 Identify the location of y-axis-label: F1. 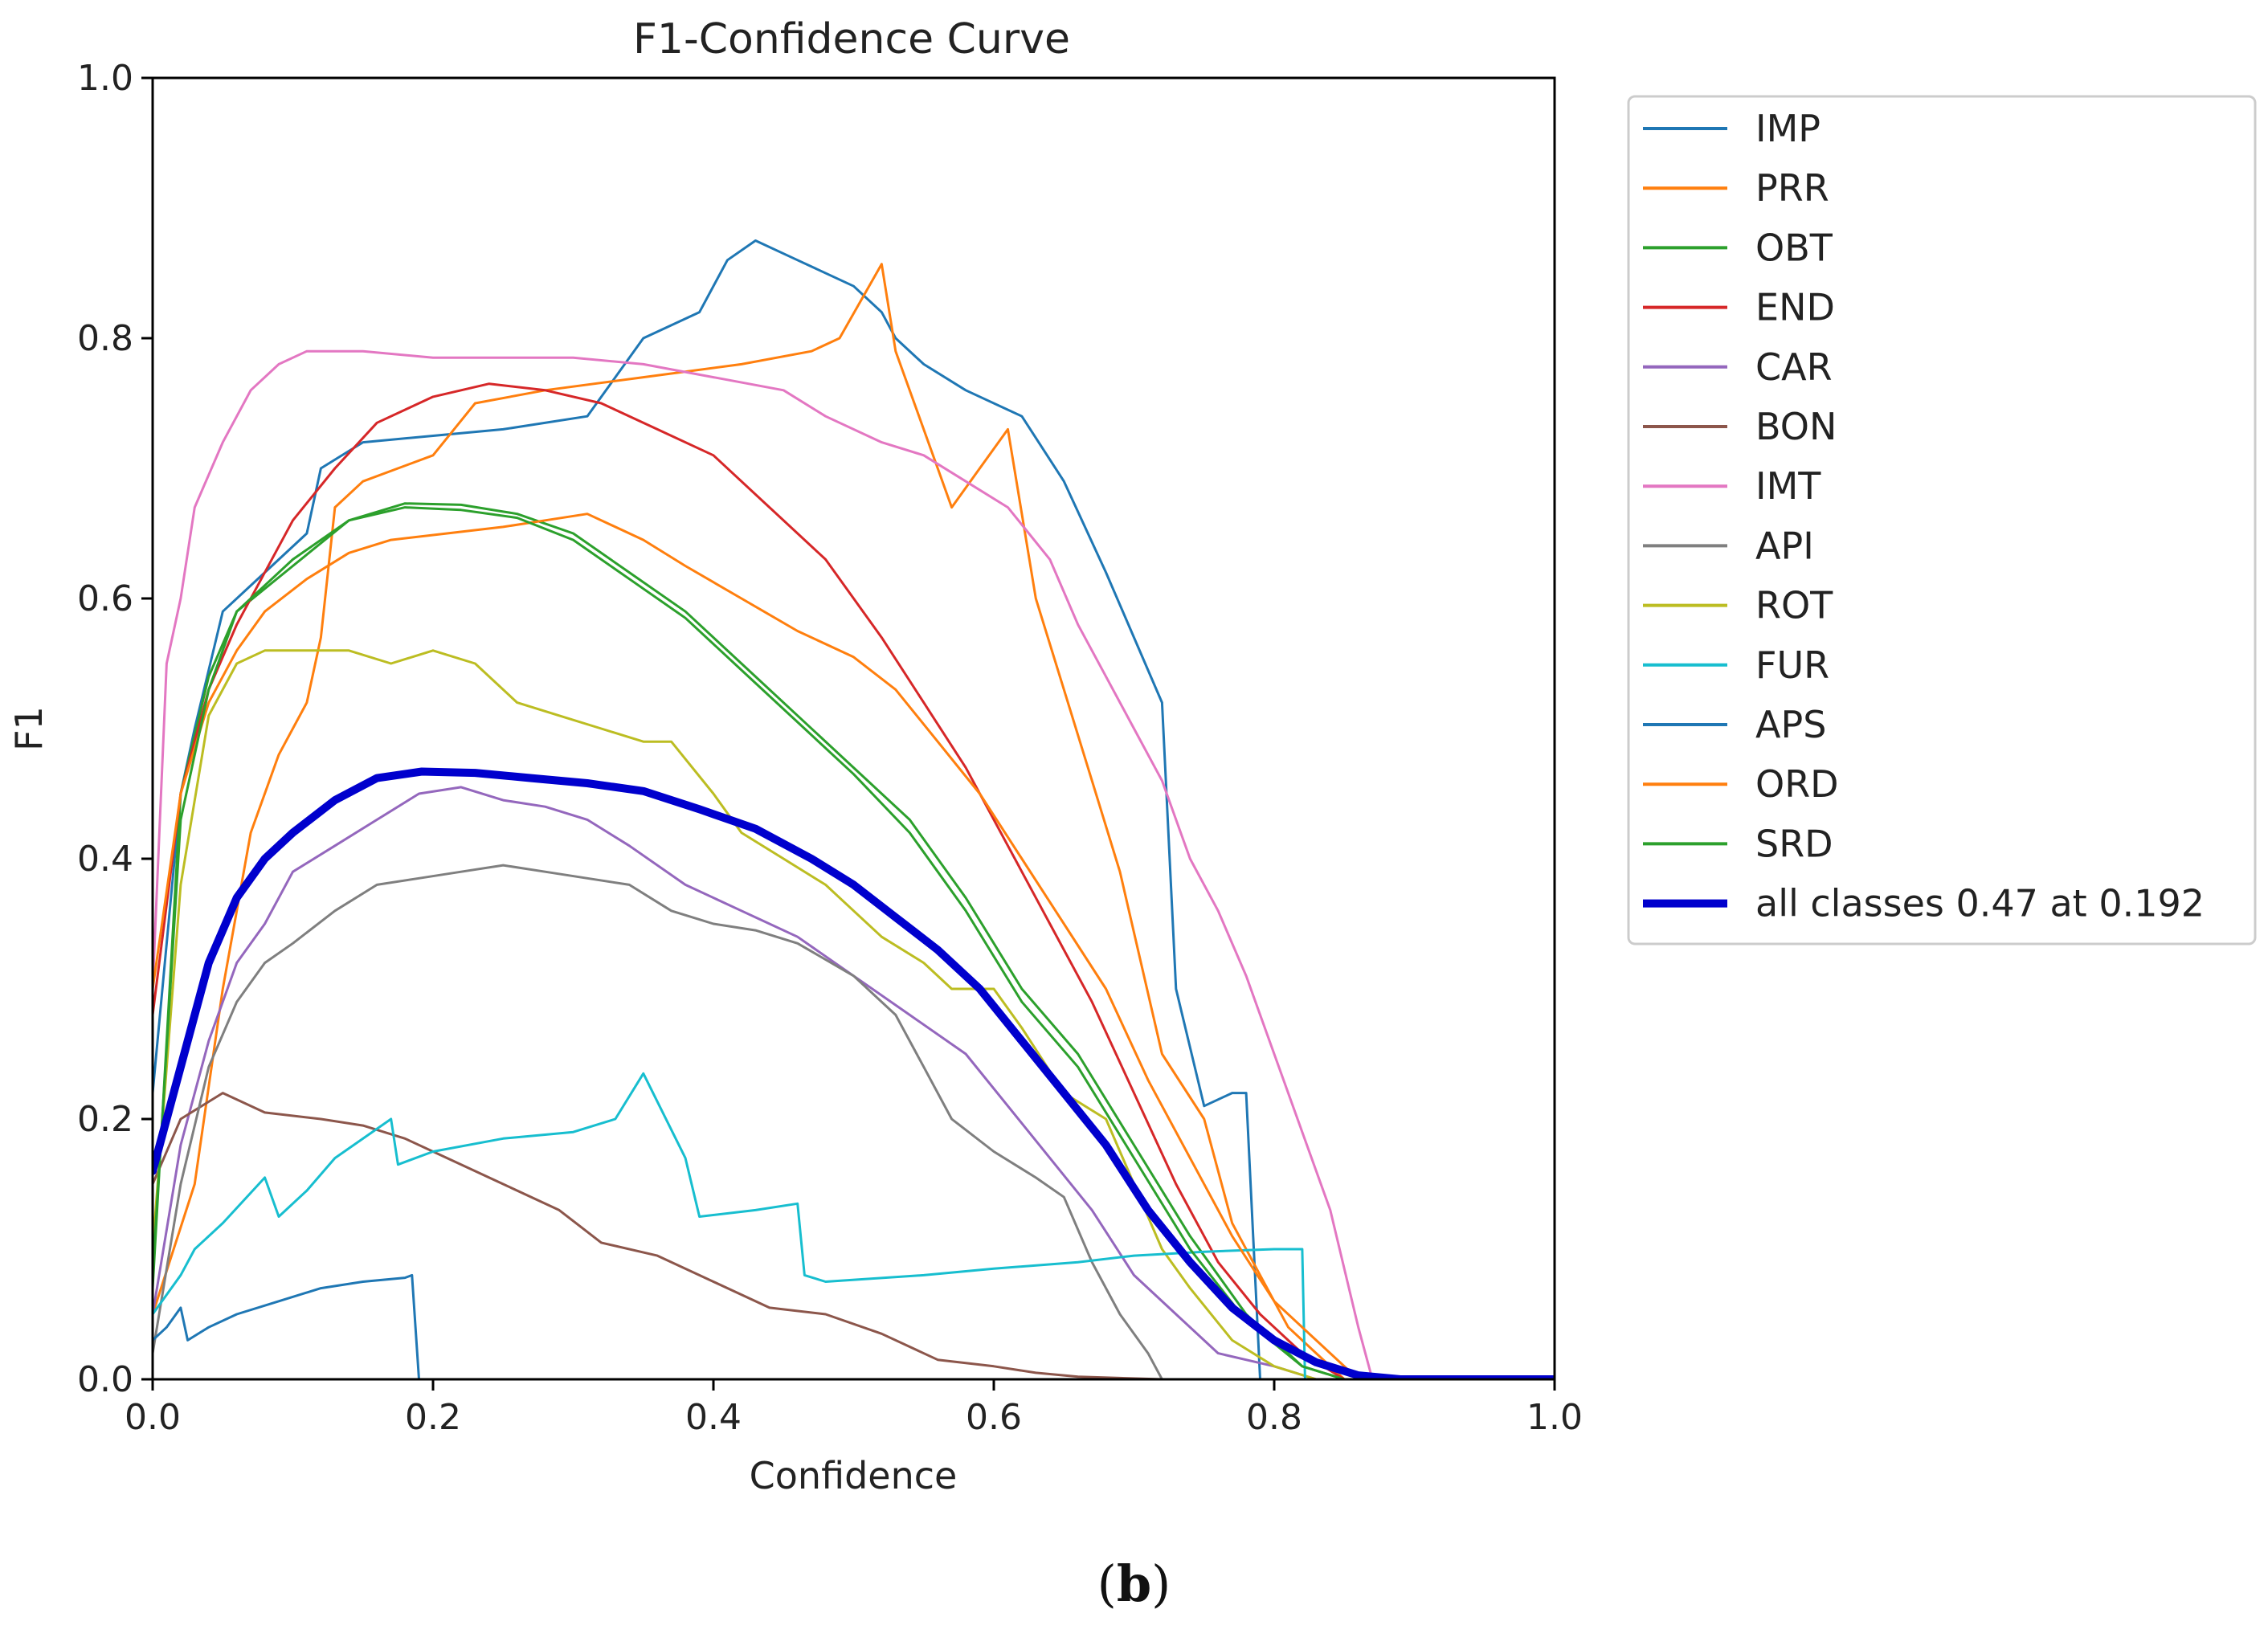
(29, 728).